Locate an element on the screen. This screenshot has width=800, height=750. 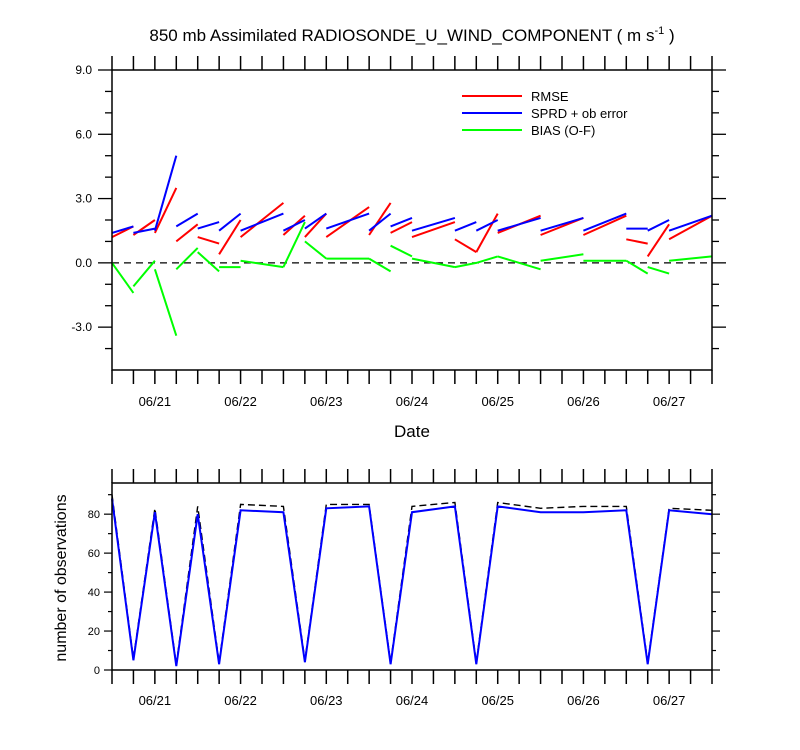
top-x-tick-label: 06/22 is located at coordinates (240, 401).